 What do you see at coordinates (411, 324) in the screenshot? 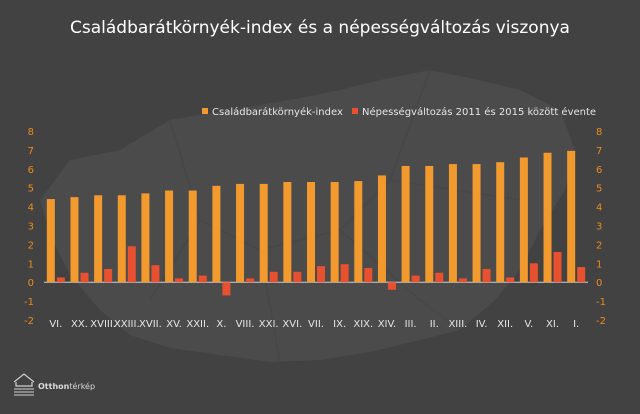
I see `category-label: III.` at bounding box center [411, 324].